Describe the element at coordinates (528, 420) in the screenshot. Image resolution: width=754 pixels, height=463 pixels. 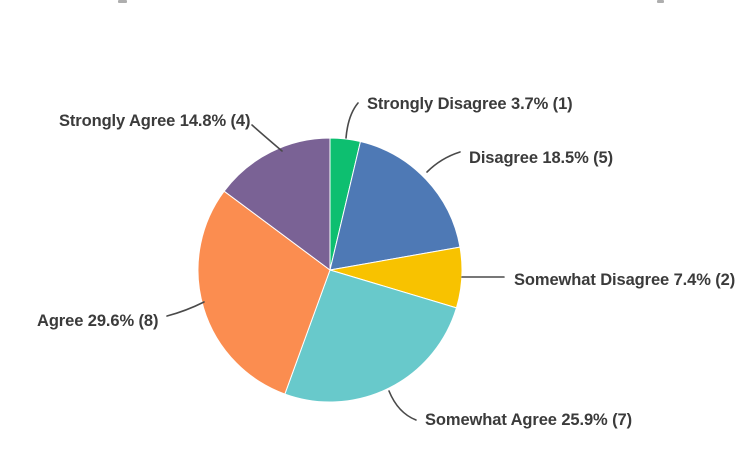
I see `slice-label-somewhat-agree: Somewhat Agree 25.9% (7)` at that location.